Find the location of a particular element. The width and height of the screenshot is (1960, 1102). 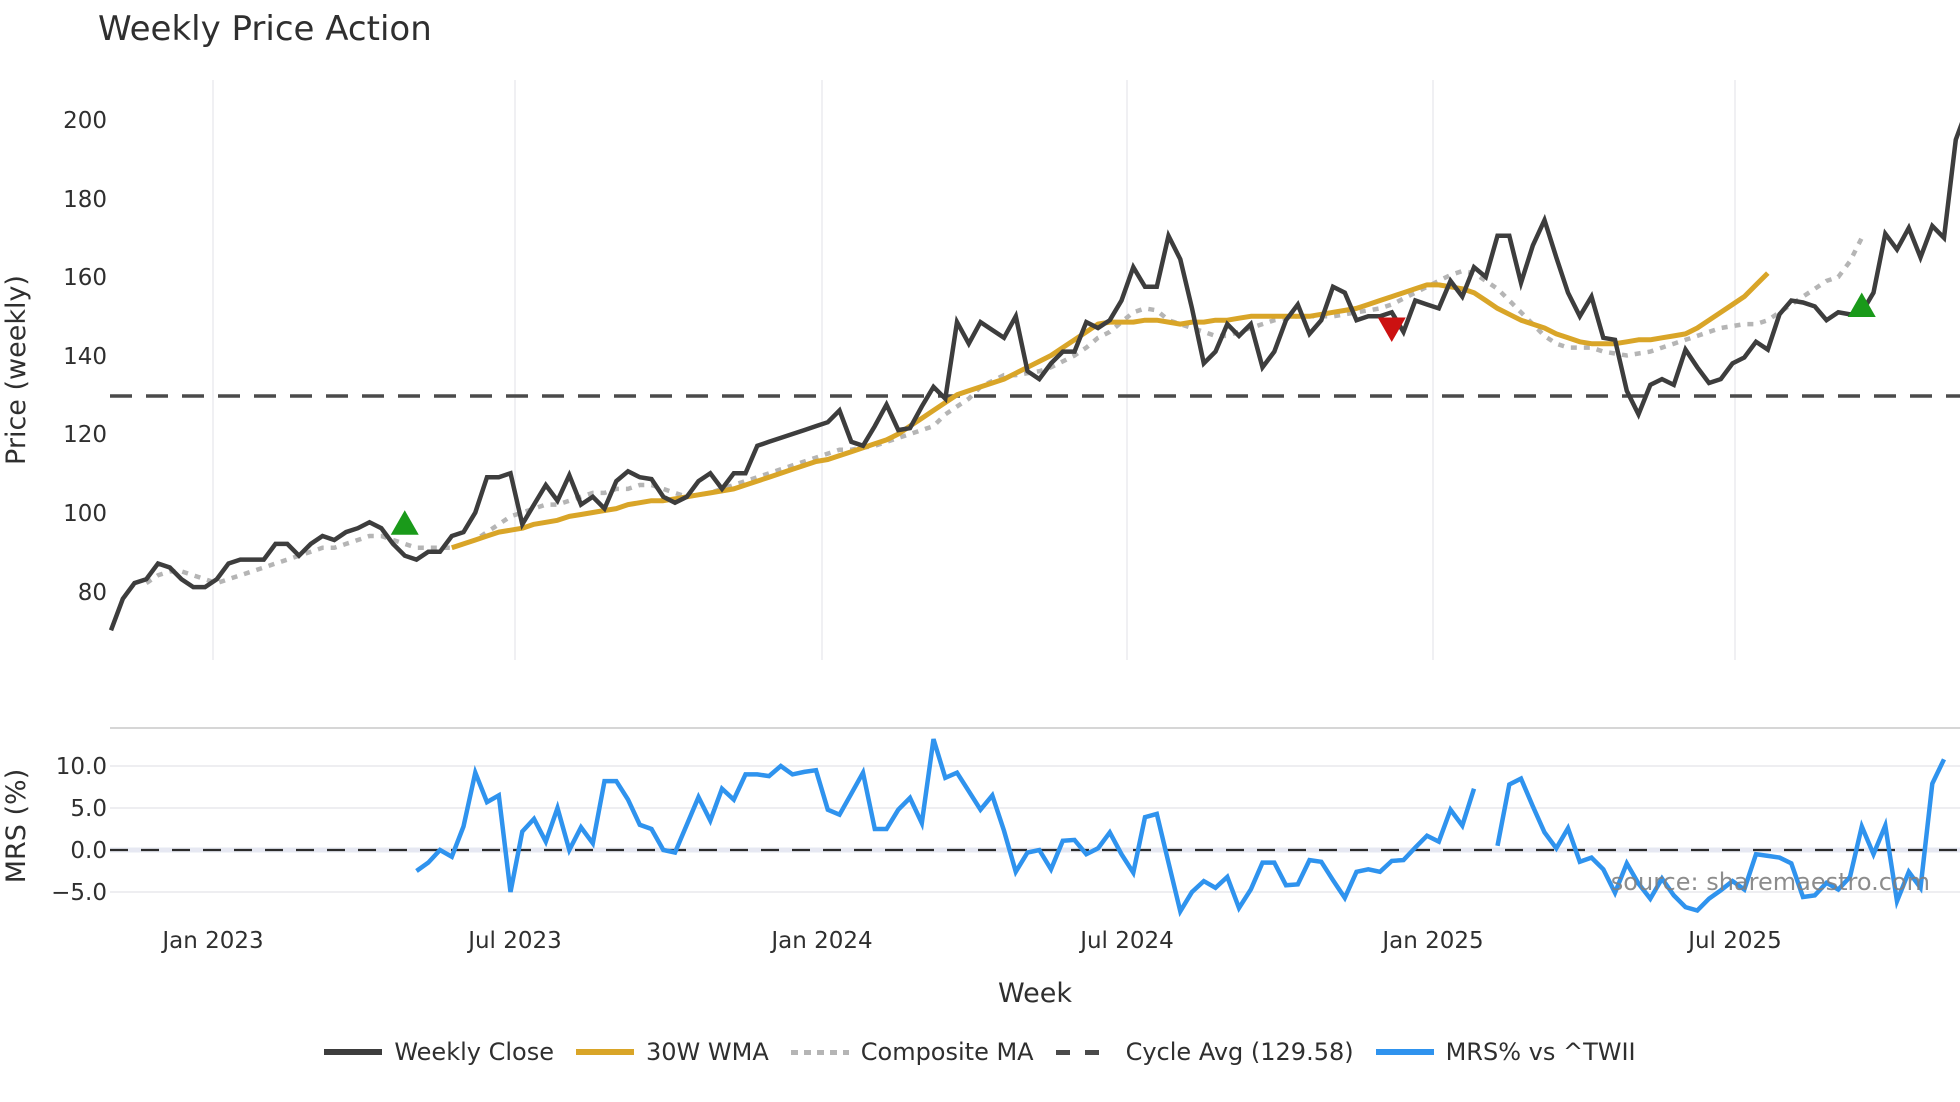

legend-label: Composite MA is located at coordinates (947, 1052).